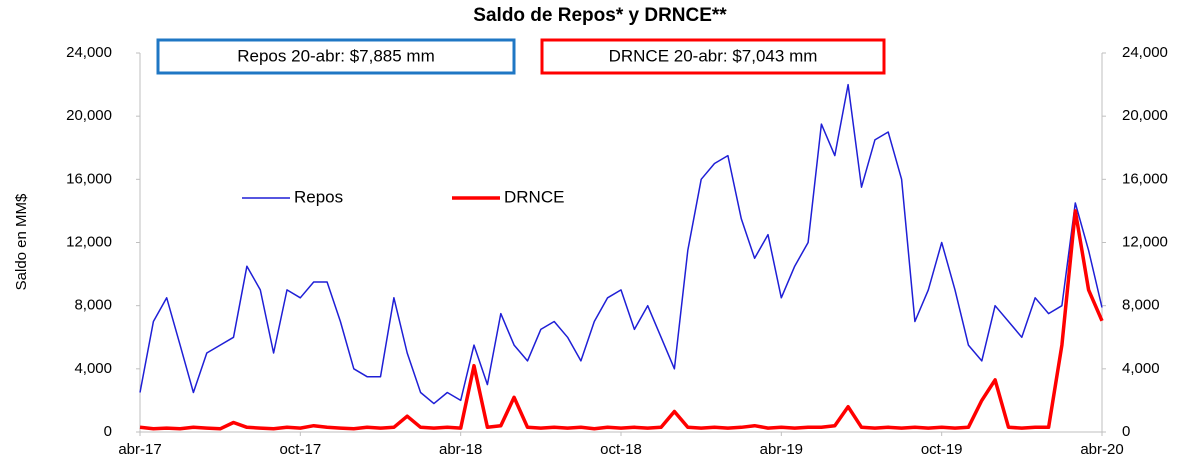 Image resolution: width=1200 pixels, height=461 pixels. I want to click on annotation-text: DRNCE 20-abr: $7,043 mm, so click(713, 55).